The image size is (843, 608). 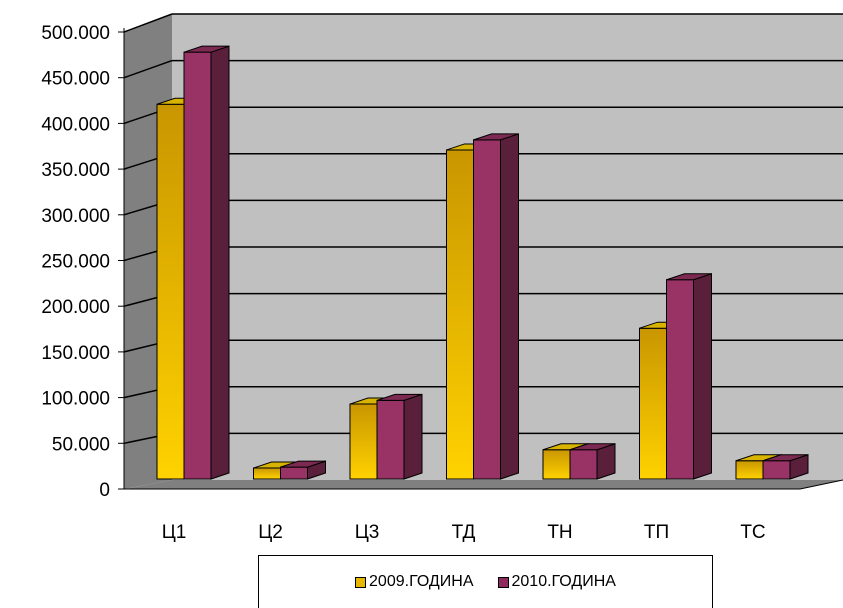 I want to click on legend-label-2010: 2010.ГОДИНА, so click(x=563, y=581).